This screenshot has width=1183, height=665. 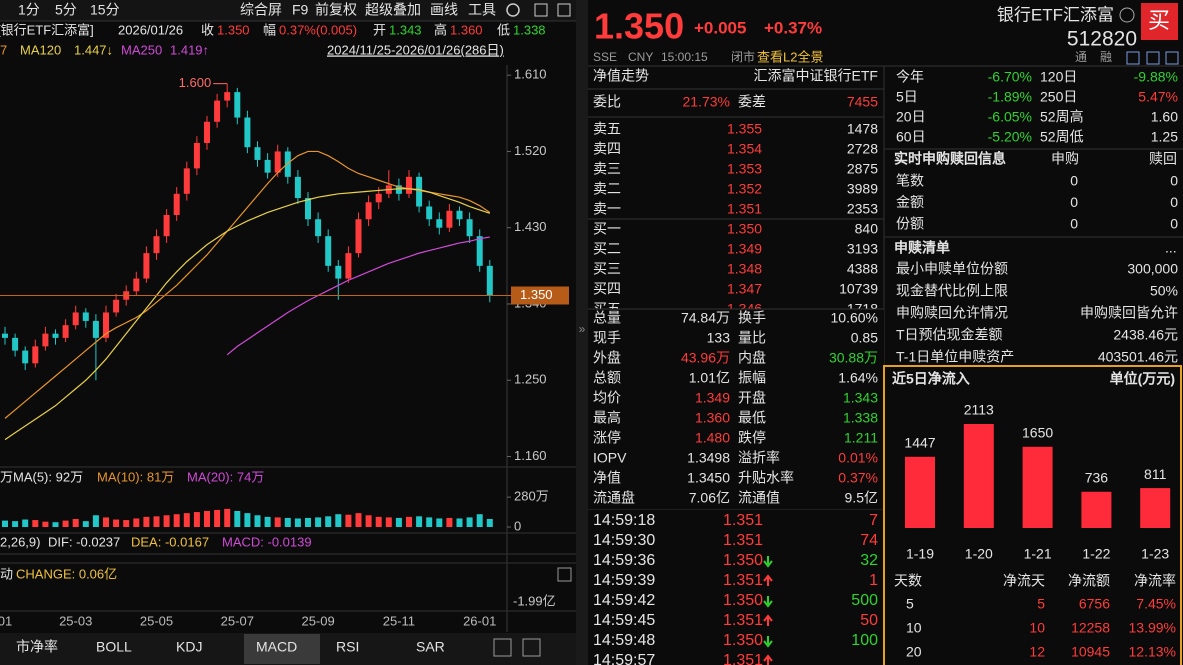 What do you see at coordinates (531, 647) in the screenshot?
I see `tab-menu-icon` at bounding box center [531, 647].